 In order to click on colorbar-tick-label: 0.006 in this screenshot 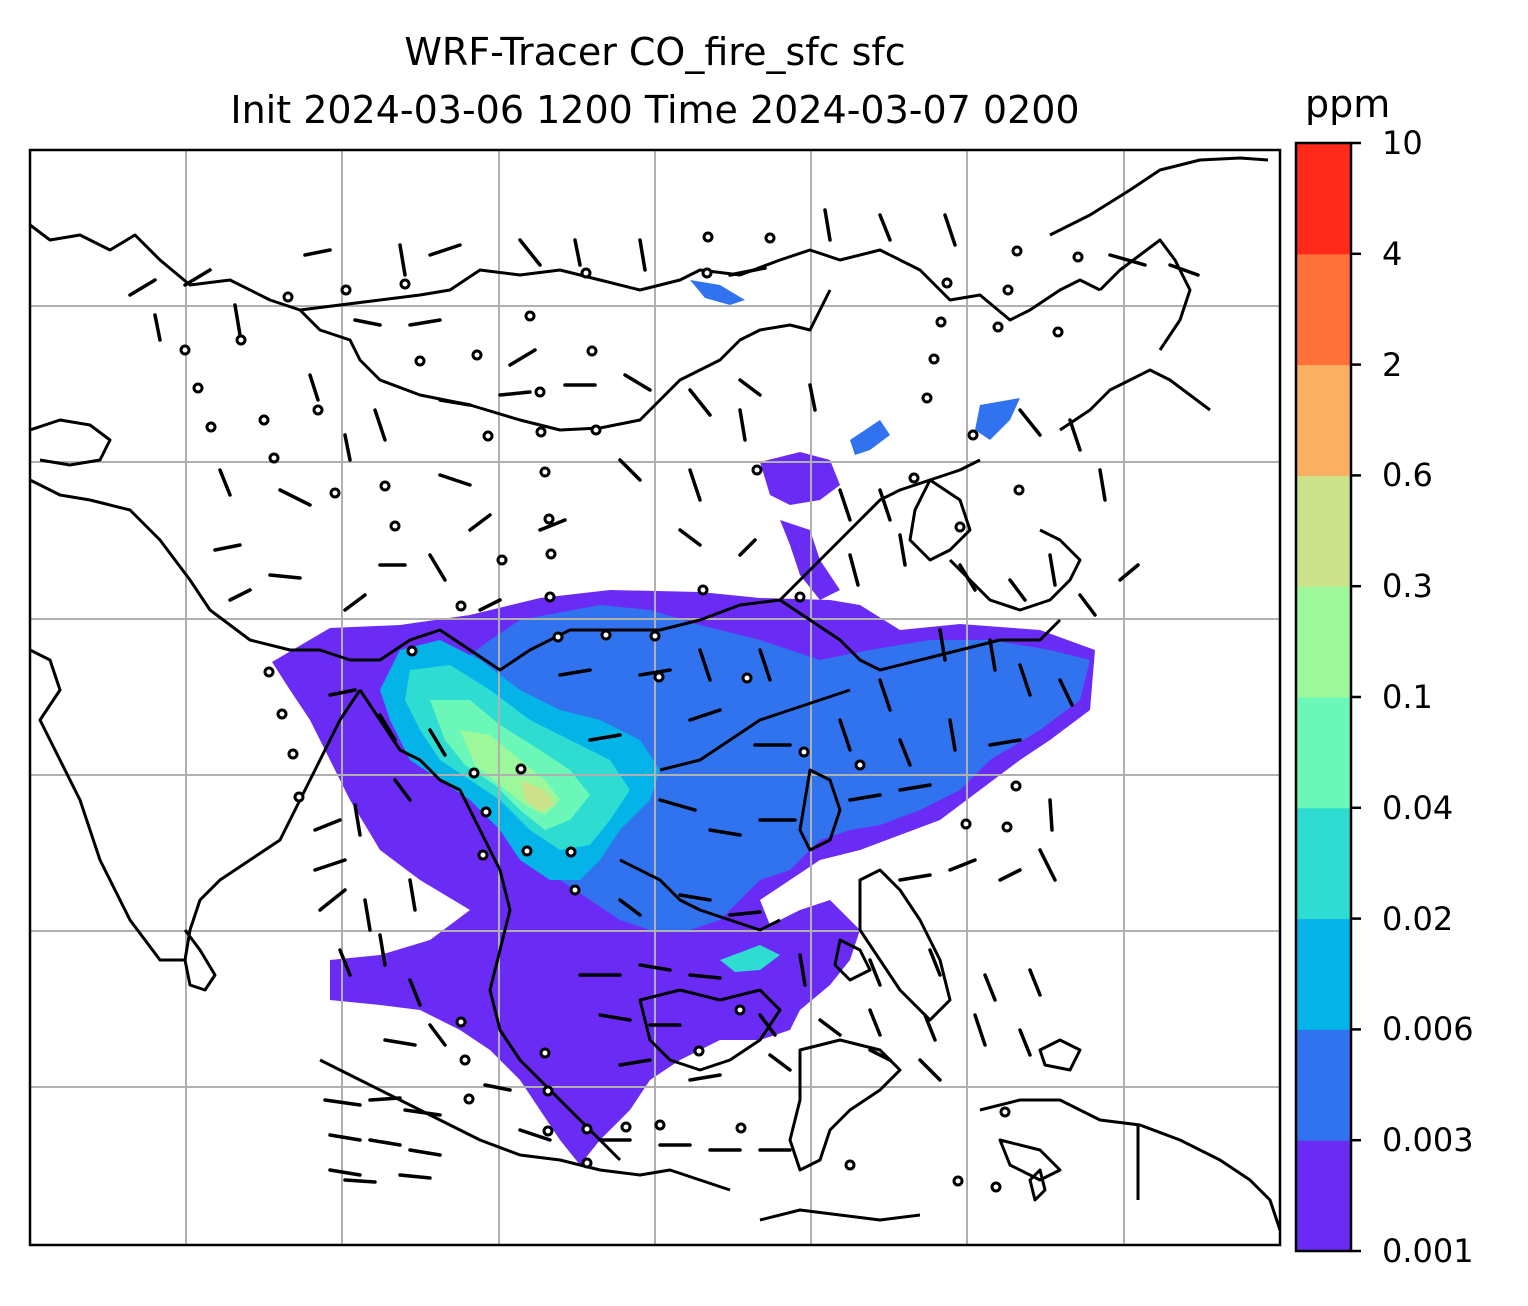, I will do `click(1428, 1029)`.